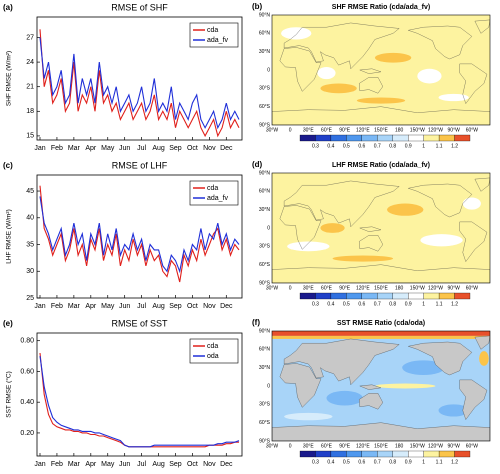 Image resolution: width=500 pixels, height=474 pixels. What do you see at coordinates (345, 446) in the screenshot?
I see `lon-label: 90°E` at bounding box center [345, 446].